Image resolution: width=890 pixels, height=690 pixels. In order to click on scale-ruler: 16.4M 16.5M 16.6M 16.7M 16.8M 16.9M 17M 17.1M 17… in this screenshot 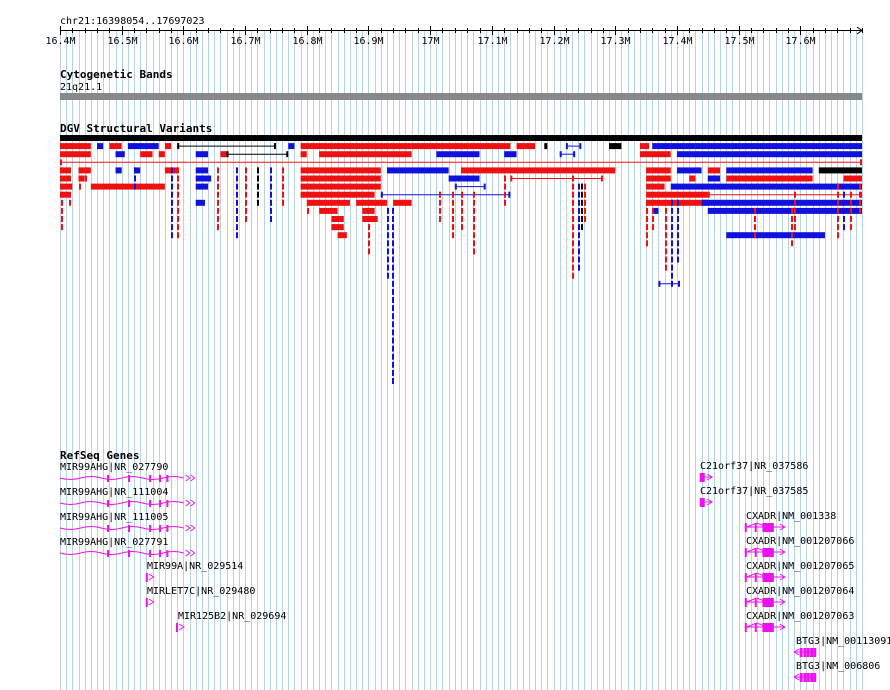, I will do `click(454, 36)`.